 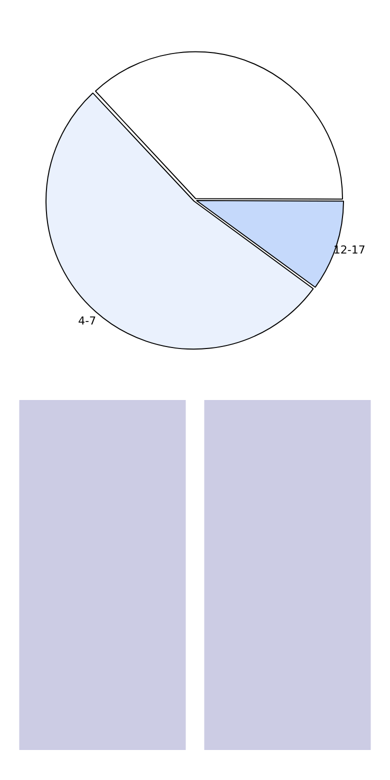 I want to click on slice-label: 4-7, so click(x=87, y=321).